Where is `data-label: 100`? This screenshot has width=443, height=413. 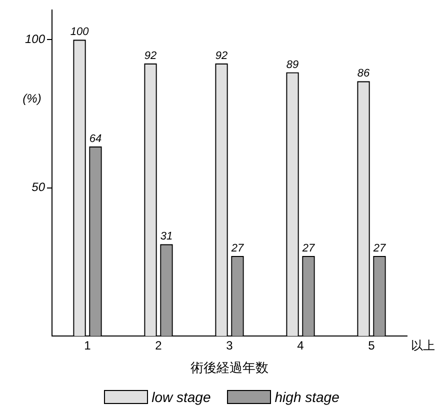
data-label: 100 is located at coordinates (80, 32).